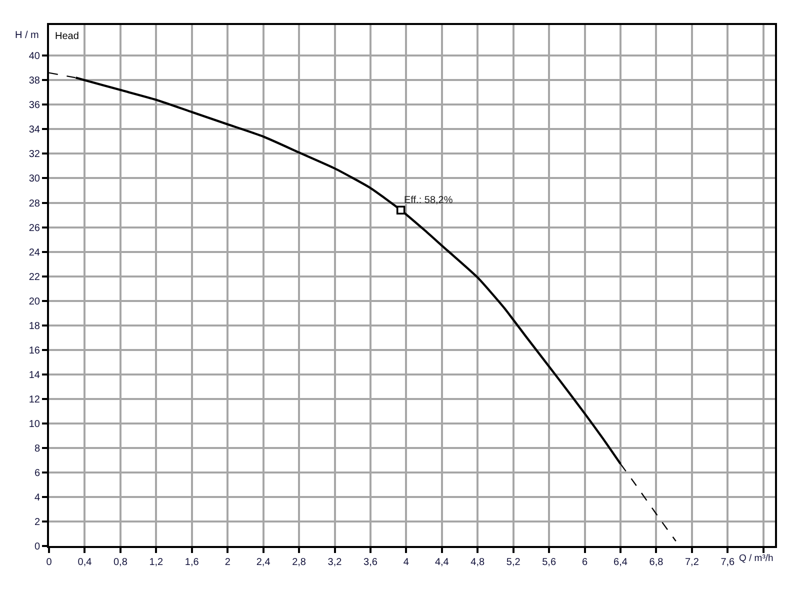 This screenshot has width=800, height=600. I want to click on annotation: Eff.: 58,2%, so click(428, 200).